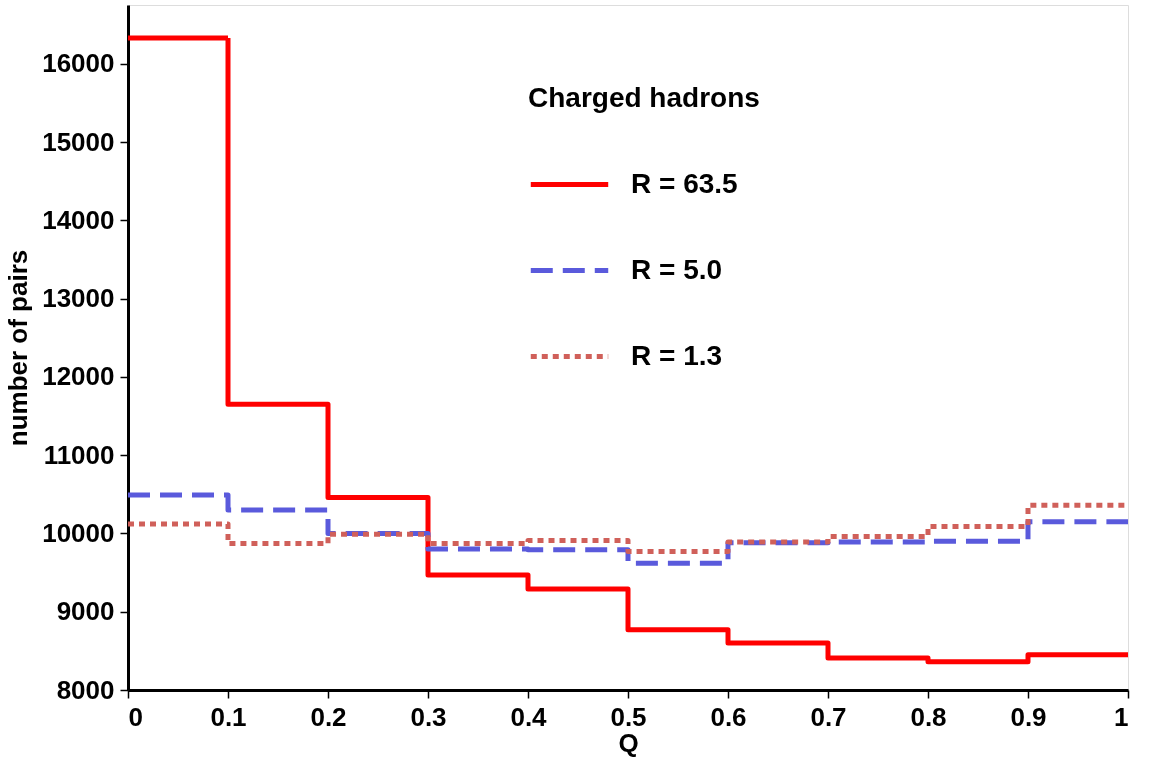 The image size is (1170, 778). I want to click on y-tick-label: 9000, so click(85, 611).